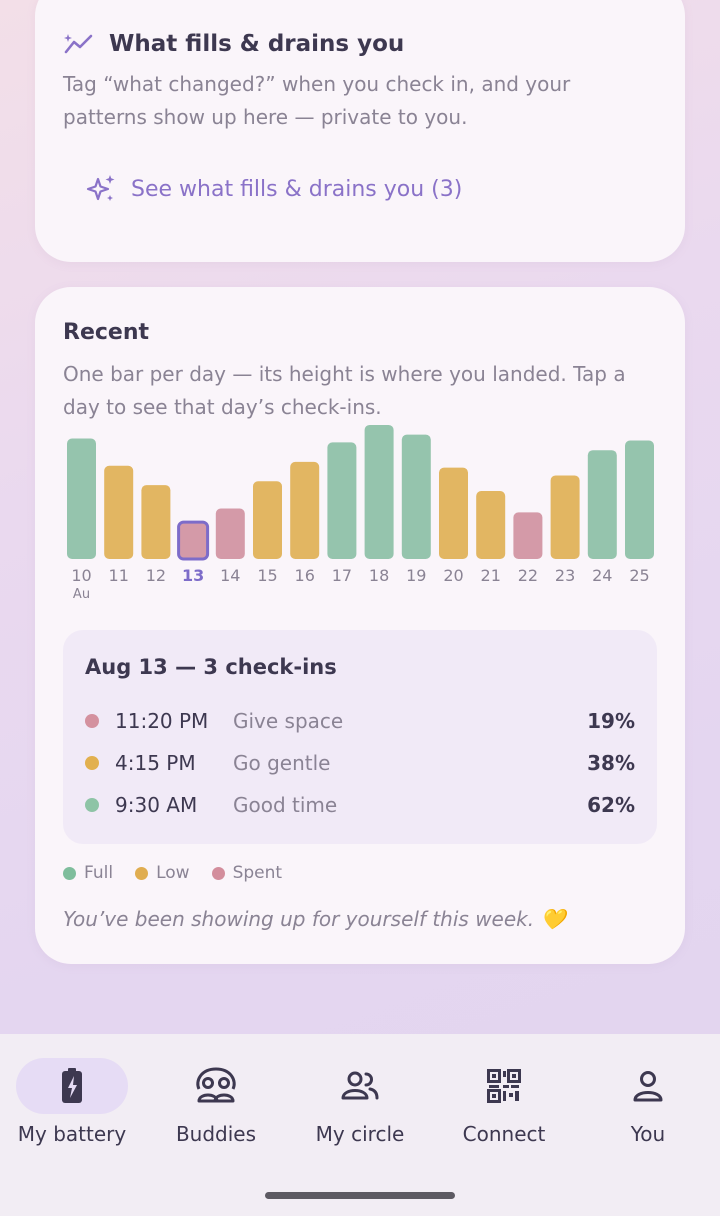 The height and width of the screenshot is (1216, 720). What do you see at coordinates (602, 575) in the screenshot?
I see `chart-day-label: 24` at bounding box center [602, 575].